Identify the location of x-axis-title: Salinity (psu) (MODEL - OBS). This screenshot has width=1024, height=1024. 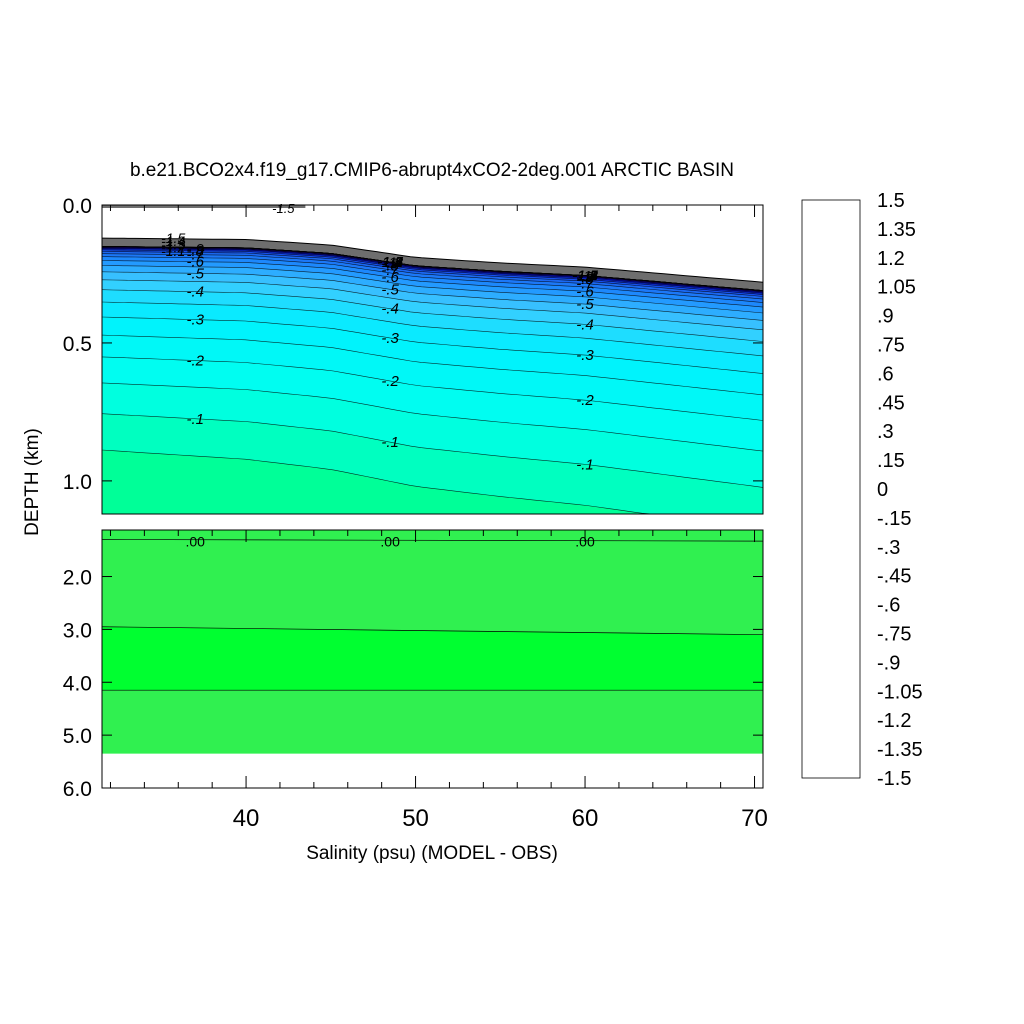
(432, 853).